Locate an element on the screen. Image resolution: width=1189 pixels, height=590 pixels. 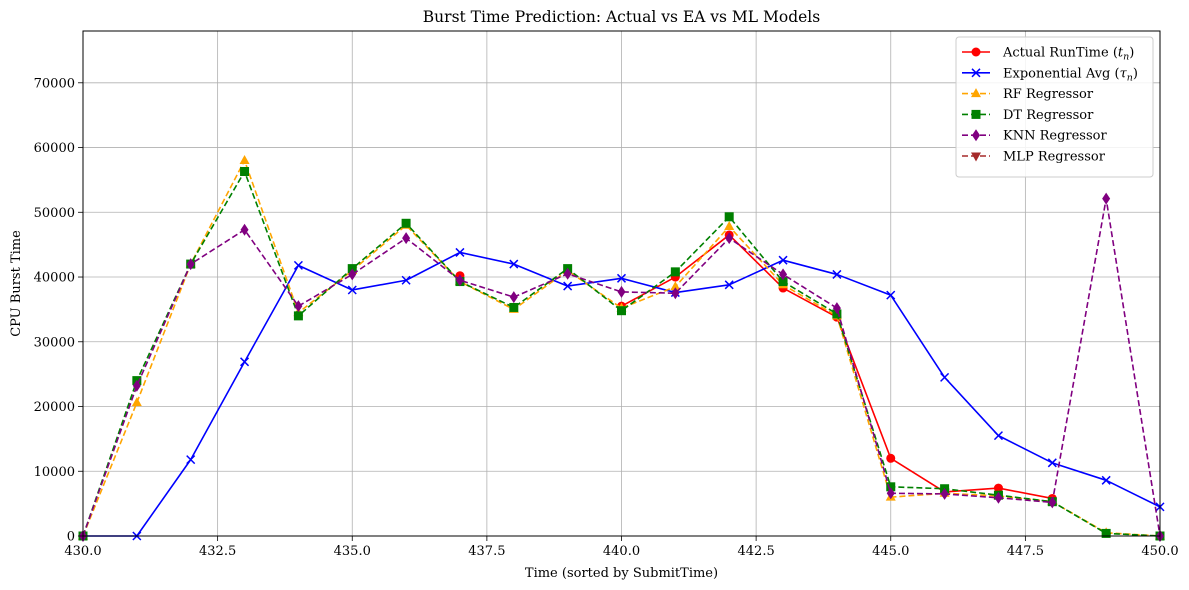
legend-box is located at coordinates (1054, 107).